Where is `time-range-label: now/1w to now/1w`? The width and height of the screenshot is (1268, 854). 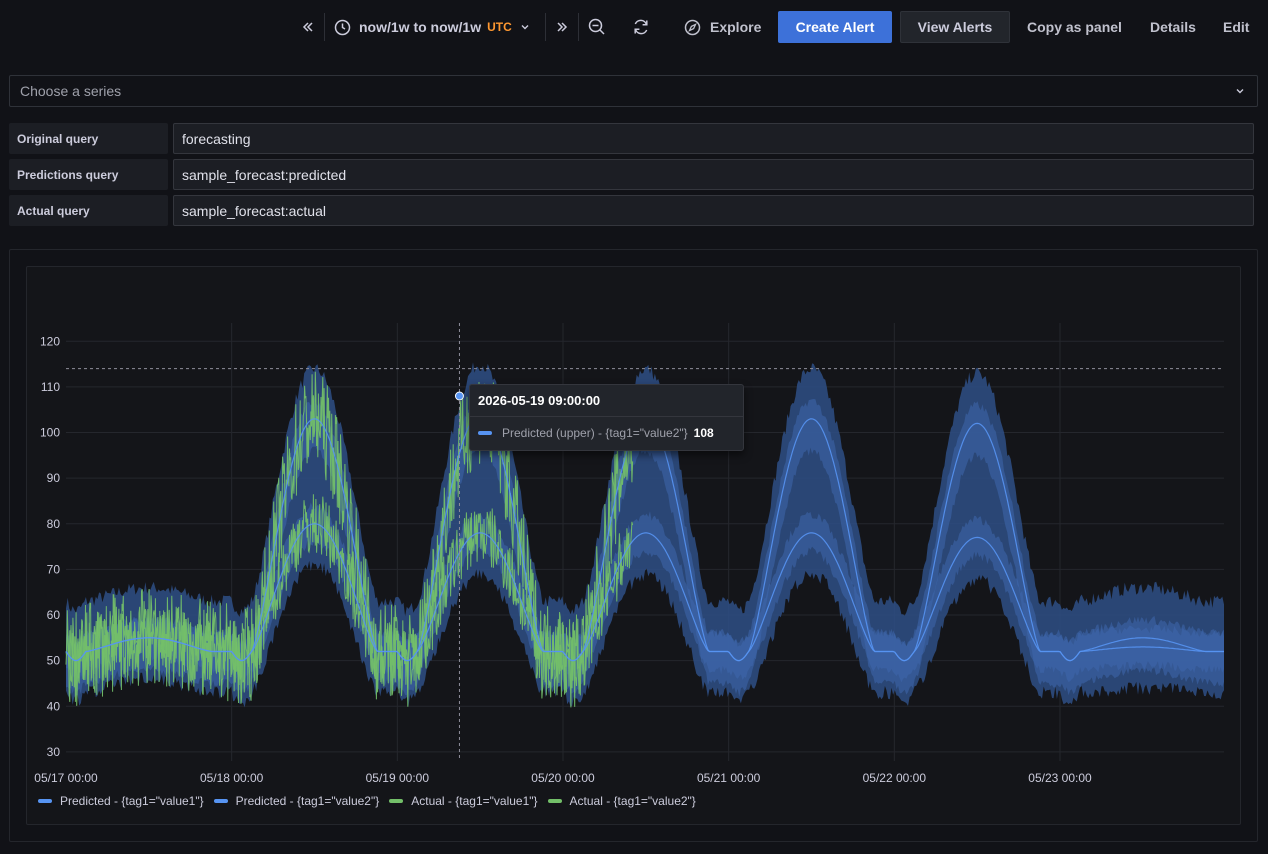 time-range-label: now/1w to now/1w is located at coordinates (420, 27).